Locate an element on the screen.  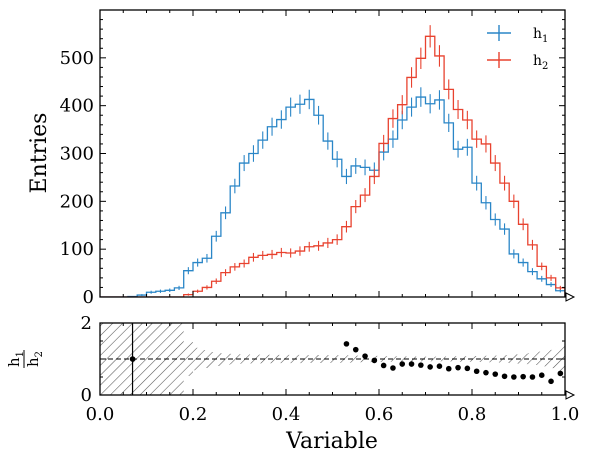
ratio-x-tick-label: 0.2 is located at coordinates (193, 414).